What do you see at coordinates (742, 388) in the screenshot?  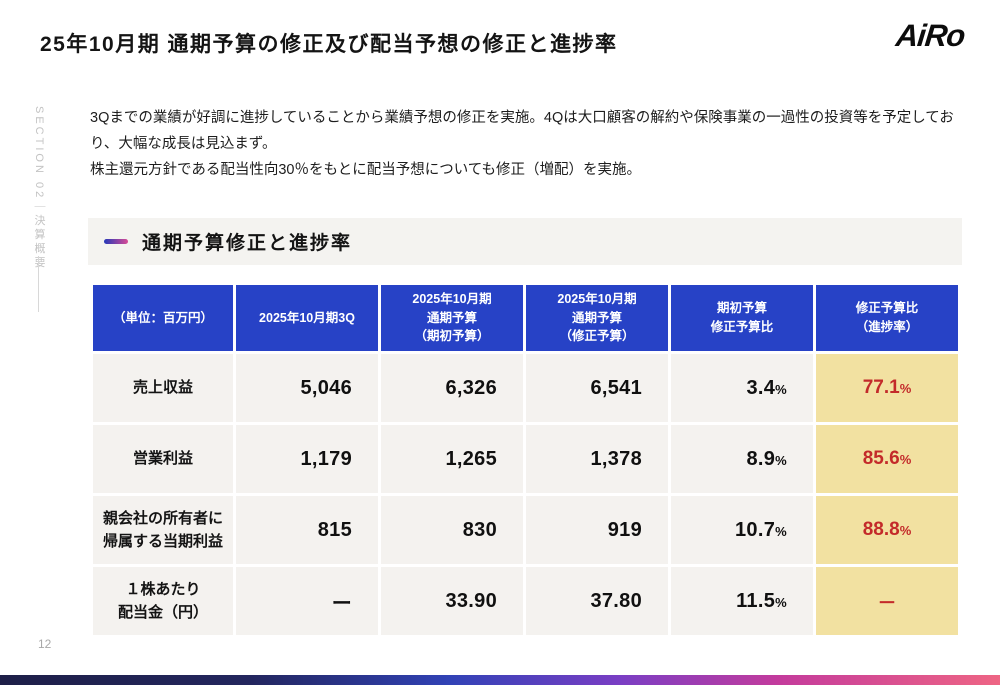 I see `value-cell-vs-initial: 3.4%` at bounding box center [742, 388].